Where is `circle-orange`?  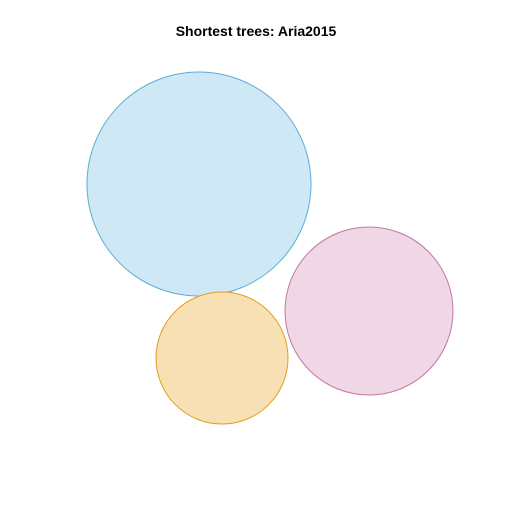
circle-orange is located at coordinates (222, 358).